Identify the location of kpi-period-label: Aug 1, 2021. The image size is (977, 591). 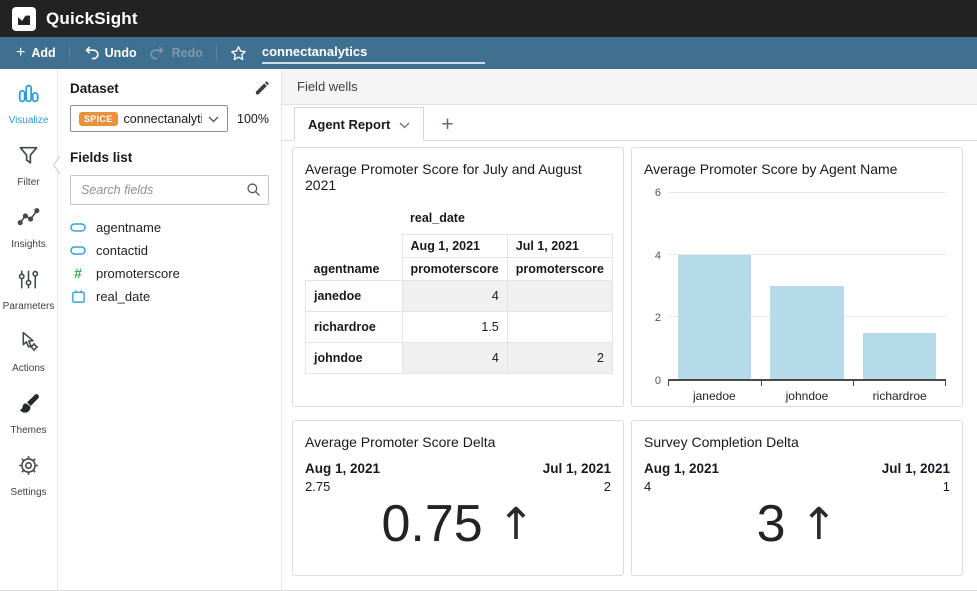
(682, 468).